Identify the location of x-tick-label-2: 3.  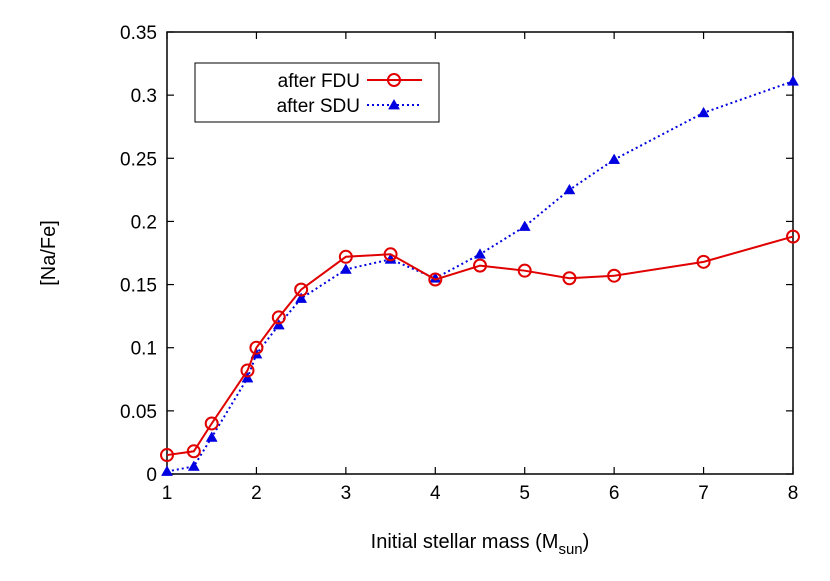
(346, 493).